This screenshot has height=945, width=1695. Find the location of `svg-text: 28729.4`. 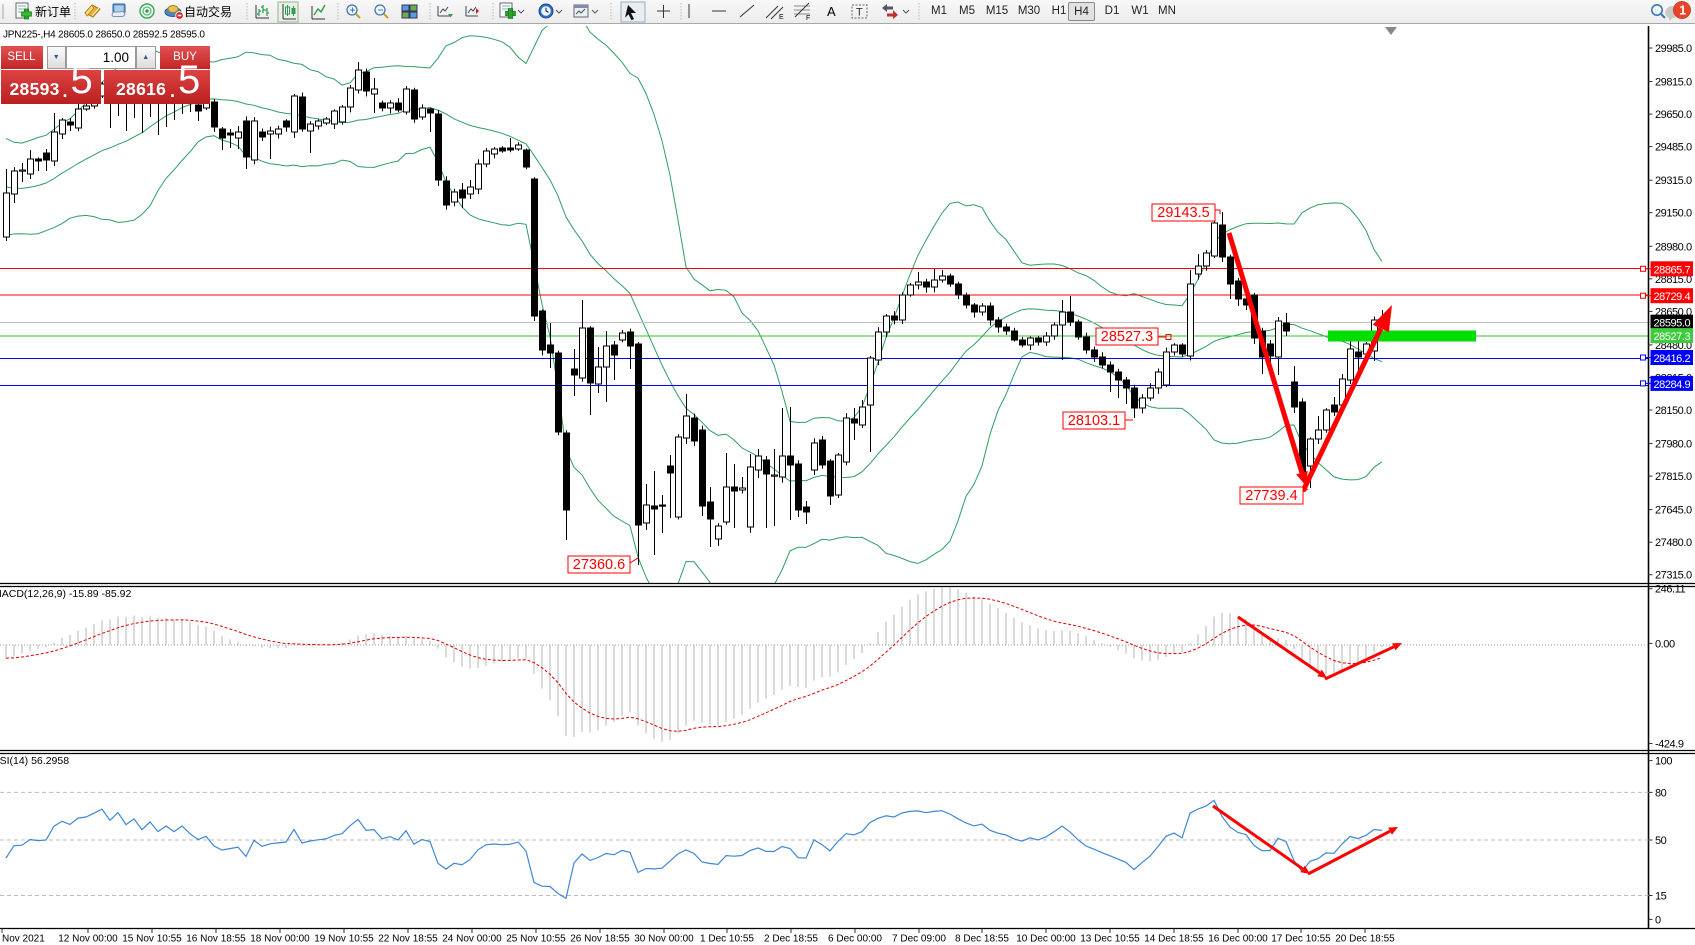

svg-text: 28729.4 is located at coordinates (1672, 297).